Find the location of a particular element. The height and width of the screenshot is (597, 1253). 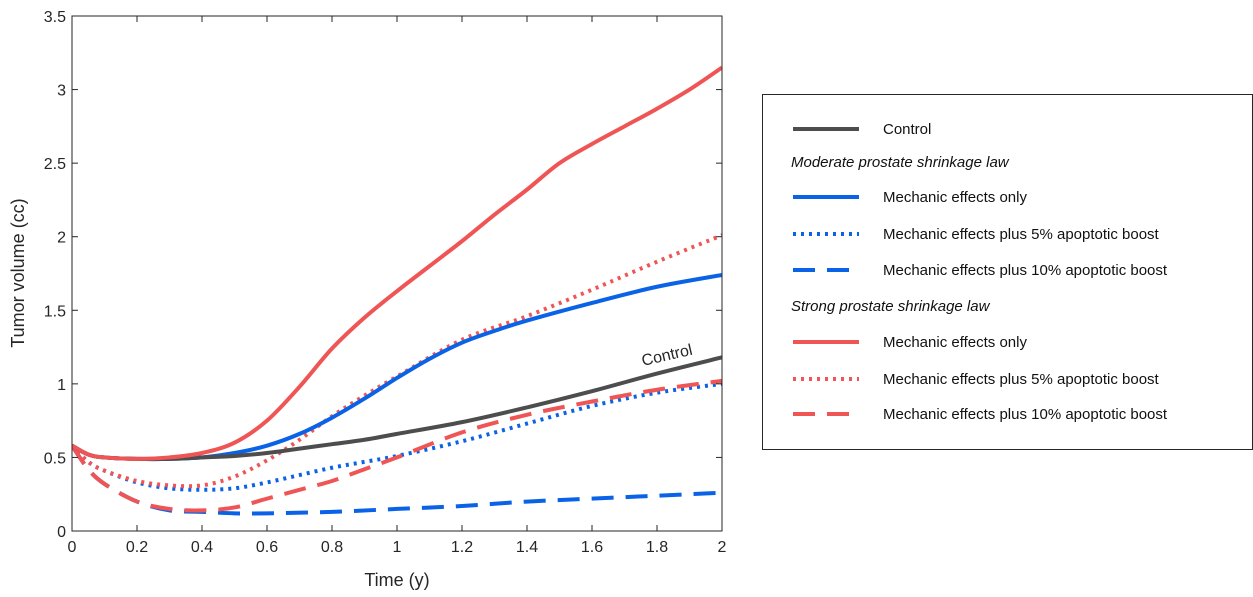

y-tick-label: 1.5 is located at coordinates (55, 311).